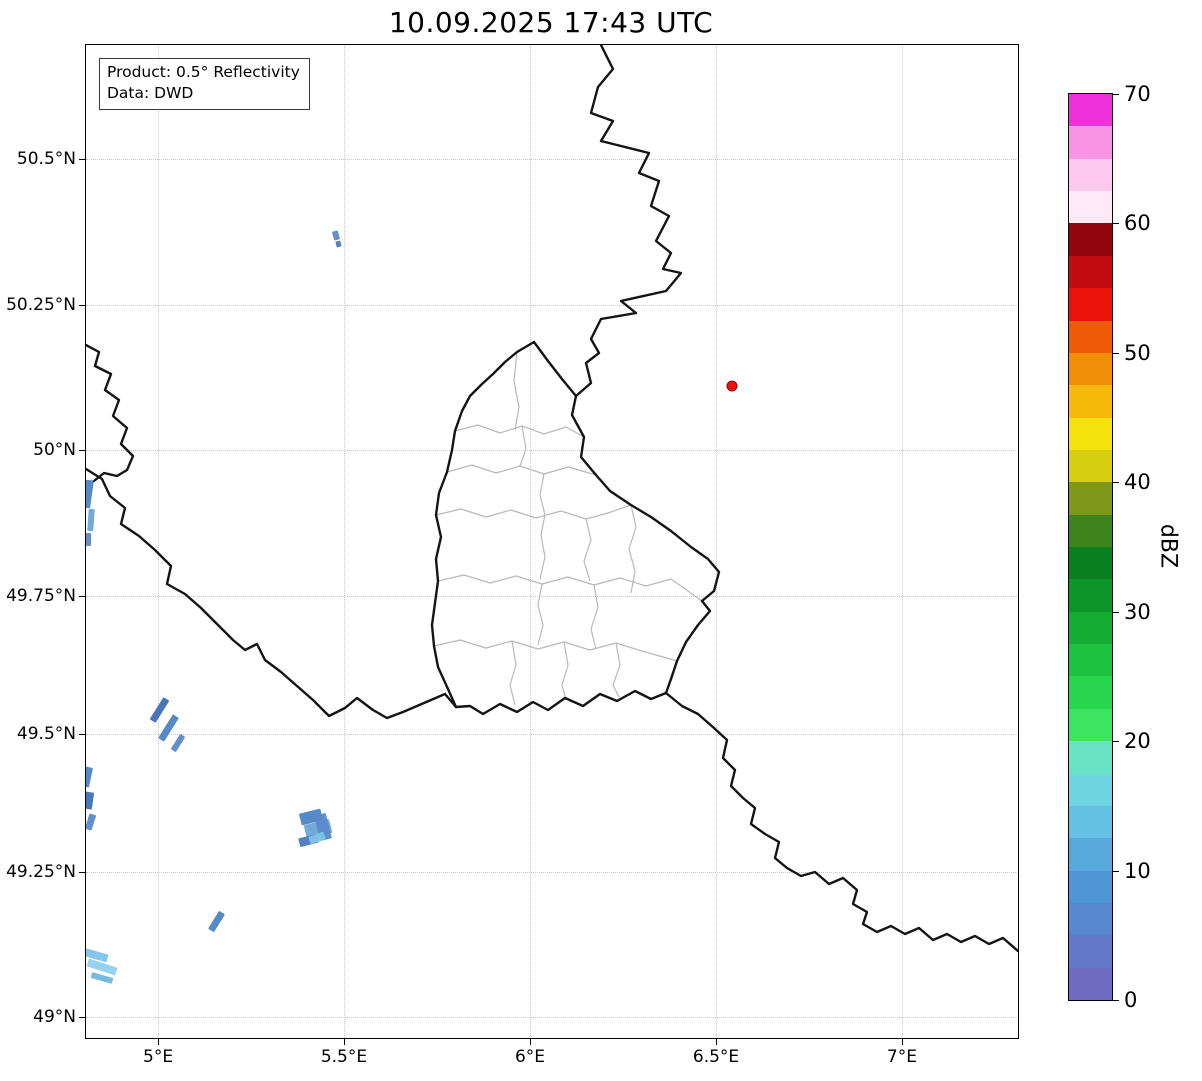  Describe the element at coordinates (1137, 870) in the screenshot. I see `colorbar-tick-label: 10` at that location.